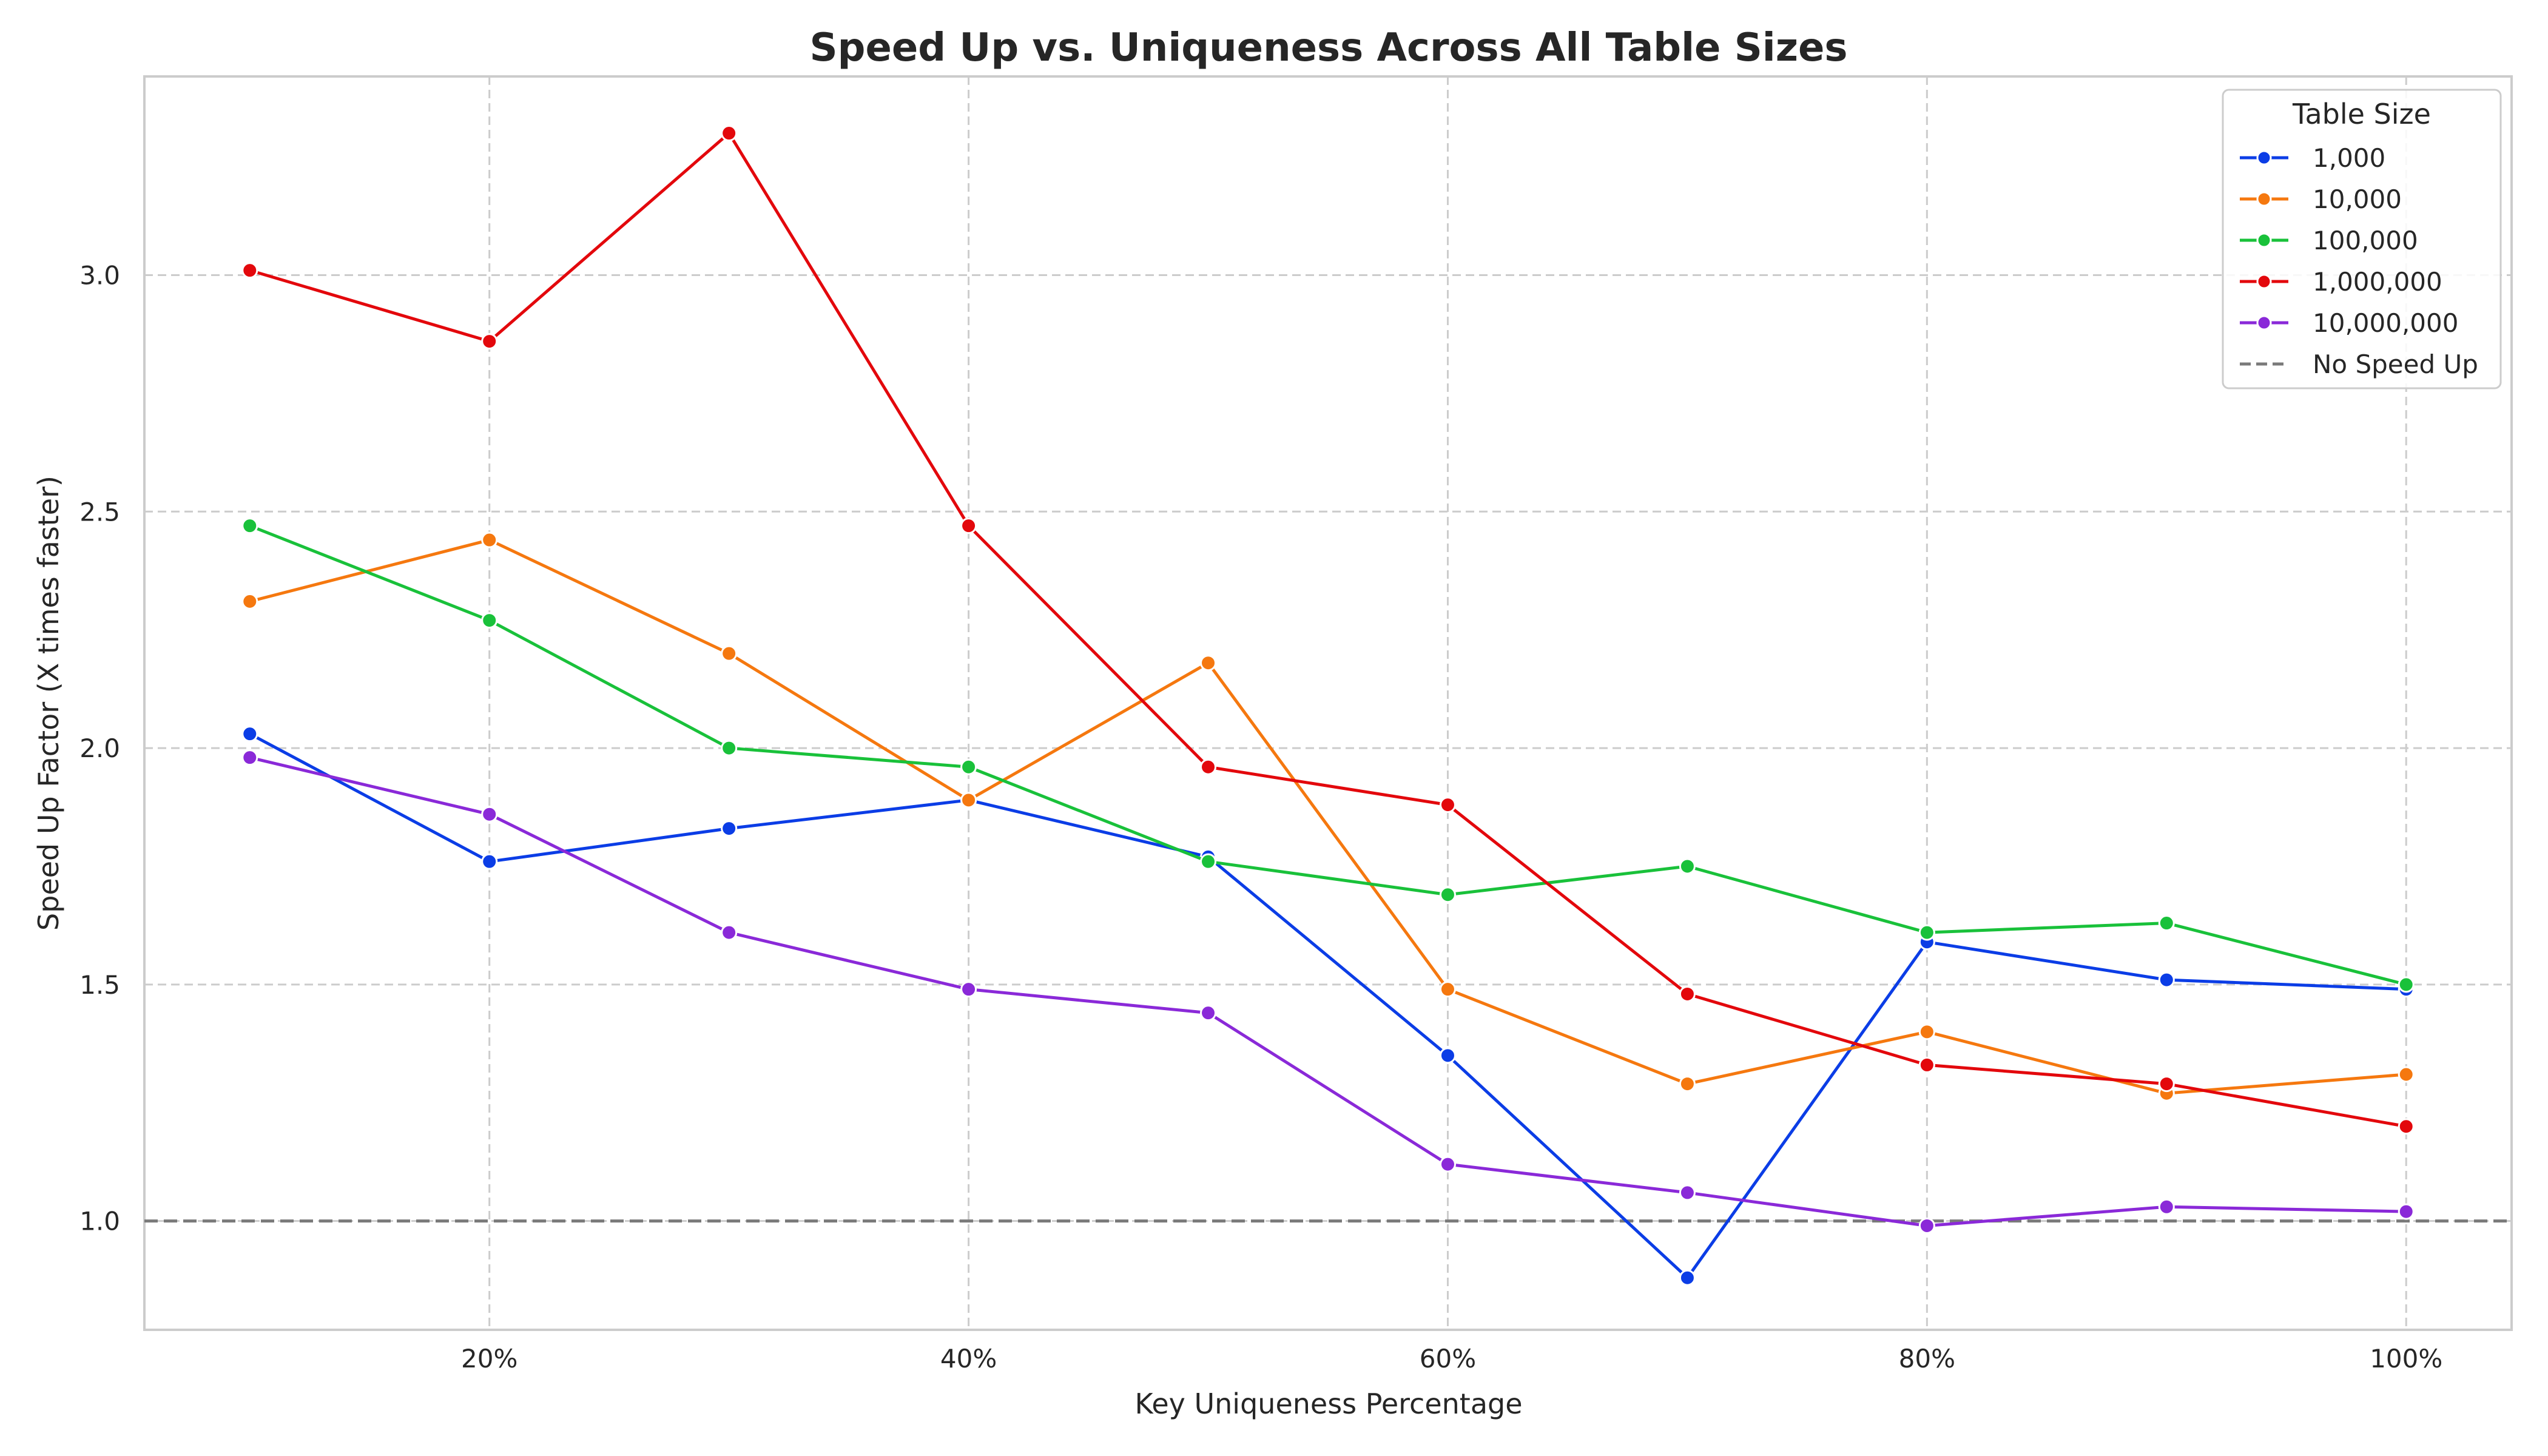 This screenshot has height=1456, width=2548. What do you see at coordinates (1927, 1358) in the screenshot?
I see `x-tick-label: 80%` at bounding box center [1927, 1358].